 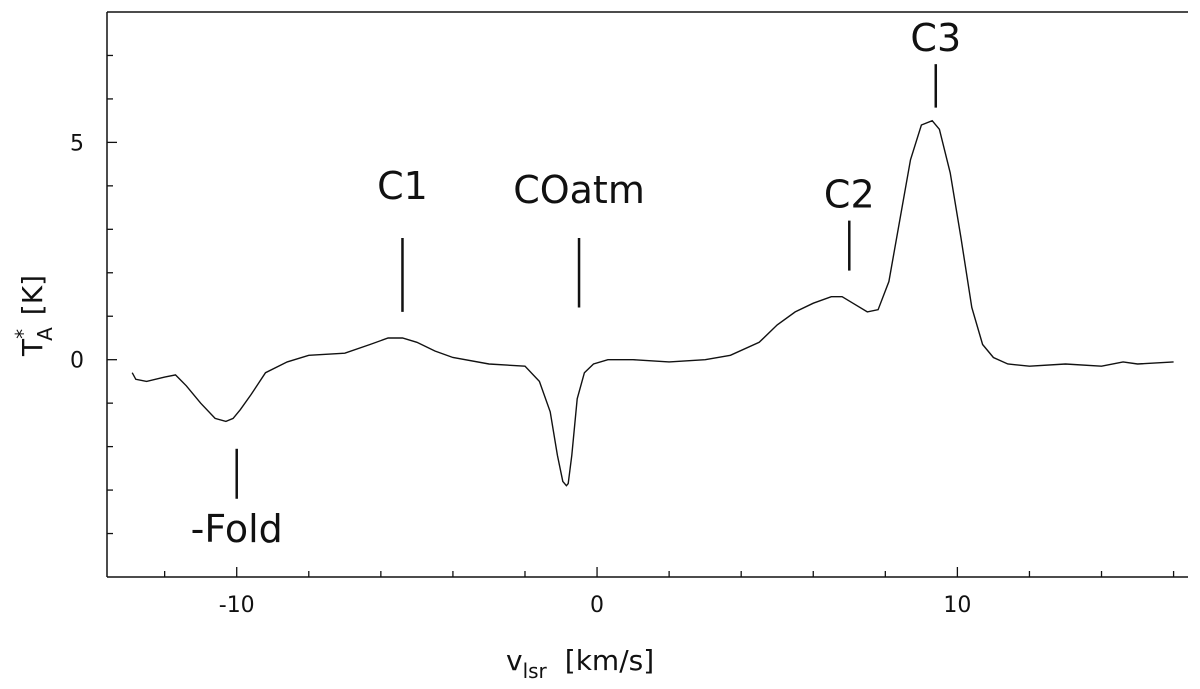 I want to click on annotation-label: C2, so click(x=849, y=195).